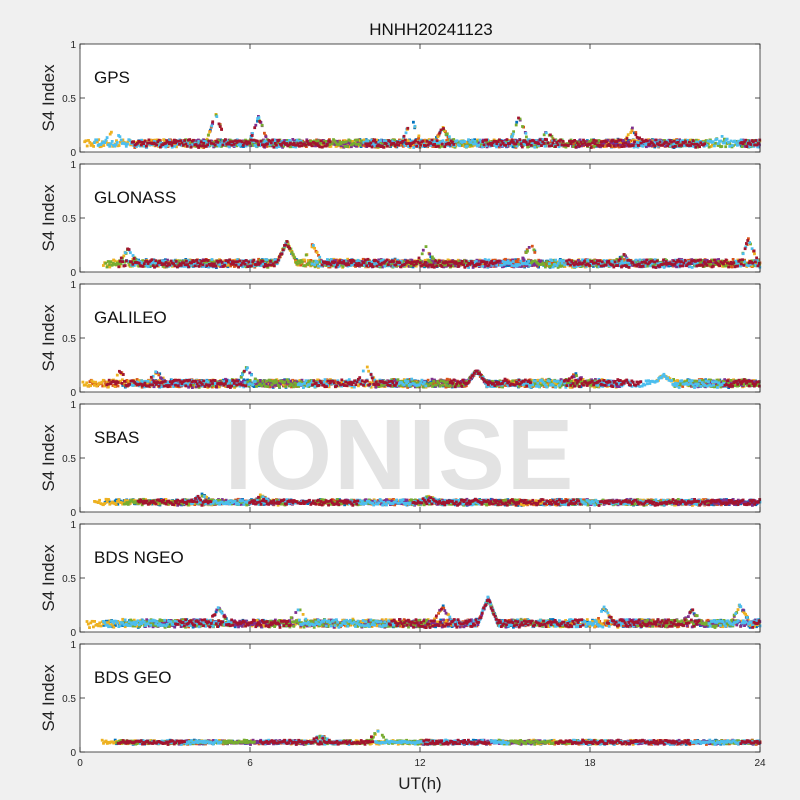  I want to click on y-tick-label: 0, so click(73, 153).